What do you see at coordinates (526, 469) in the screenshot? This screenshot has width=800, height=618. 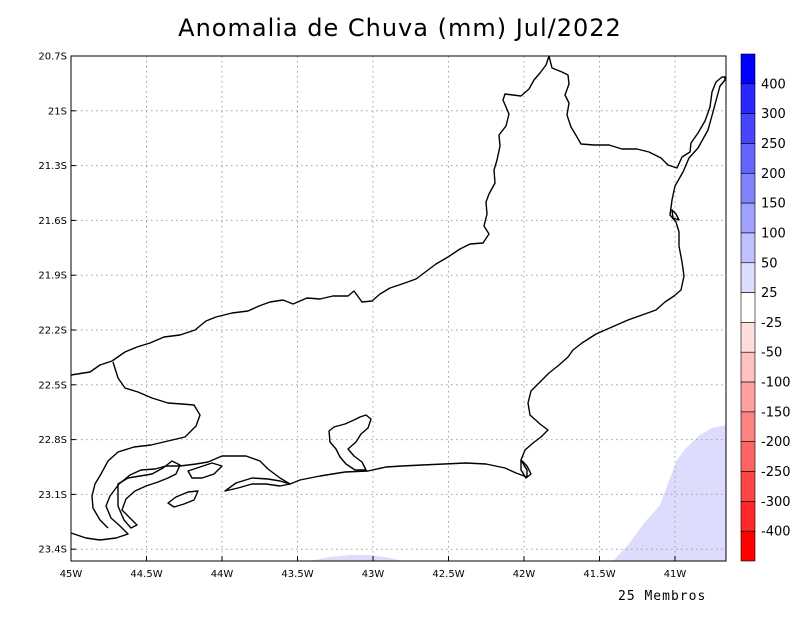 I see `coast-cabo-frio` at bounding box center [526, 469].